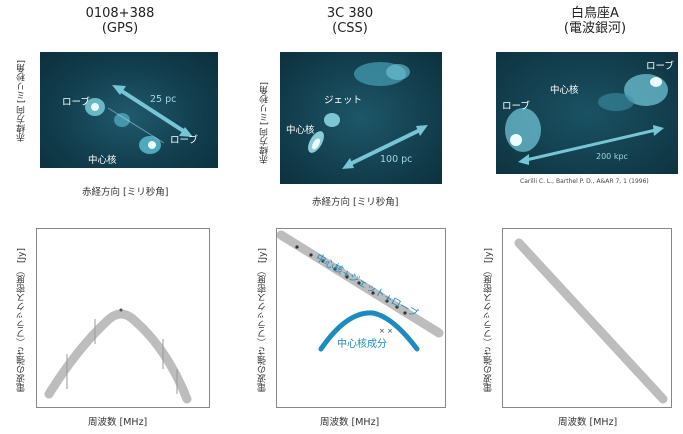 The width and height of the screenshot is (683, 434). I want to click on radio-image-3: ローブ 中心核 ローブ 200 kpc, so click(587, 113).